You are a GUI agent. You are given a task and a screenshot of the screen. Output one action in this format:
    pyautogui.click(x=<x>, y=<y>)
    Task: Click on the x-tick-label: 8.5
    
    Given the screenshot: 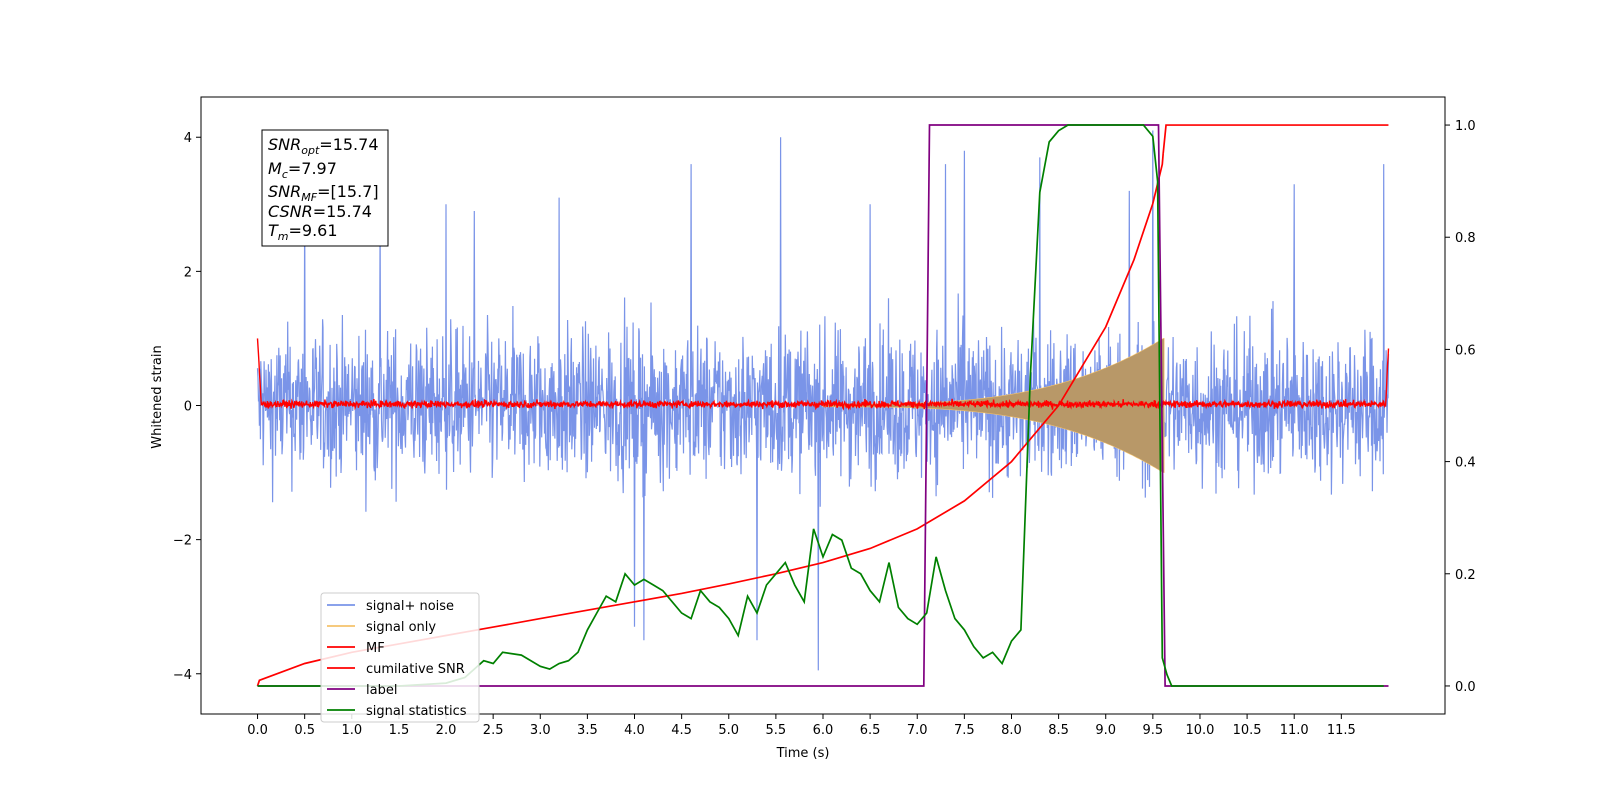 What is the action you would take?
    pyautogui.click(x=1058, y=730)
    